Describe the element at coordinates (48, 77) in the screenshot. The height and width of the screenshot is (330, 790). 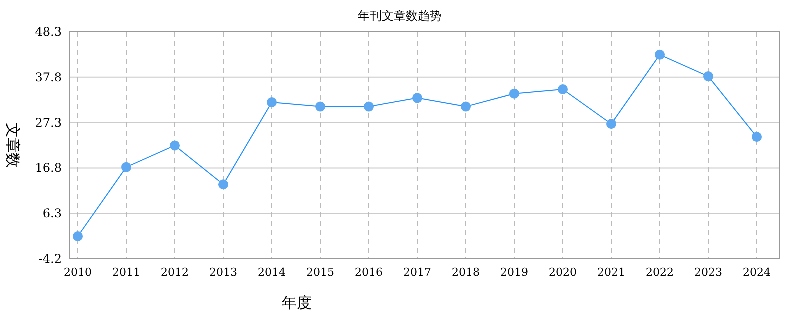
I see `y-tick-label: 37.8` at that location.